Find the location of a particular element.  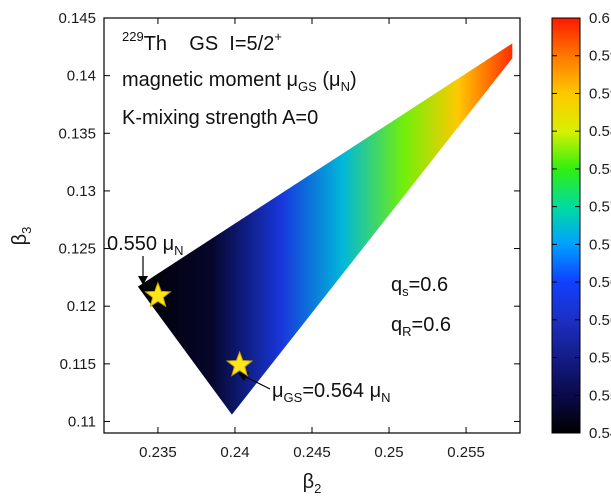

x-axis-label-sub: 2 is located at coordinates (317, 488).